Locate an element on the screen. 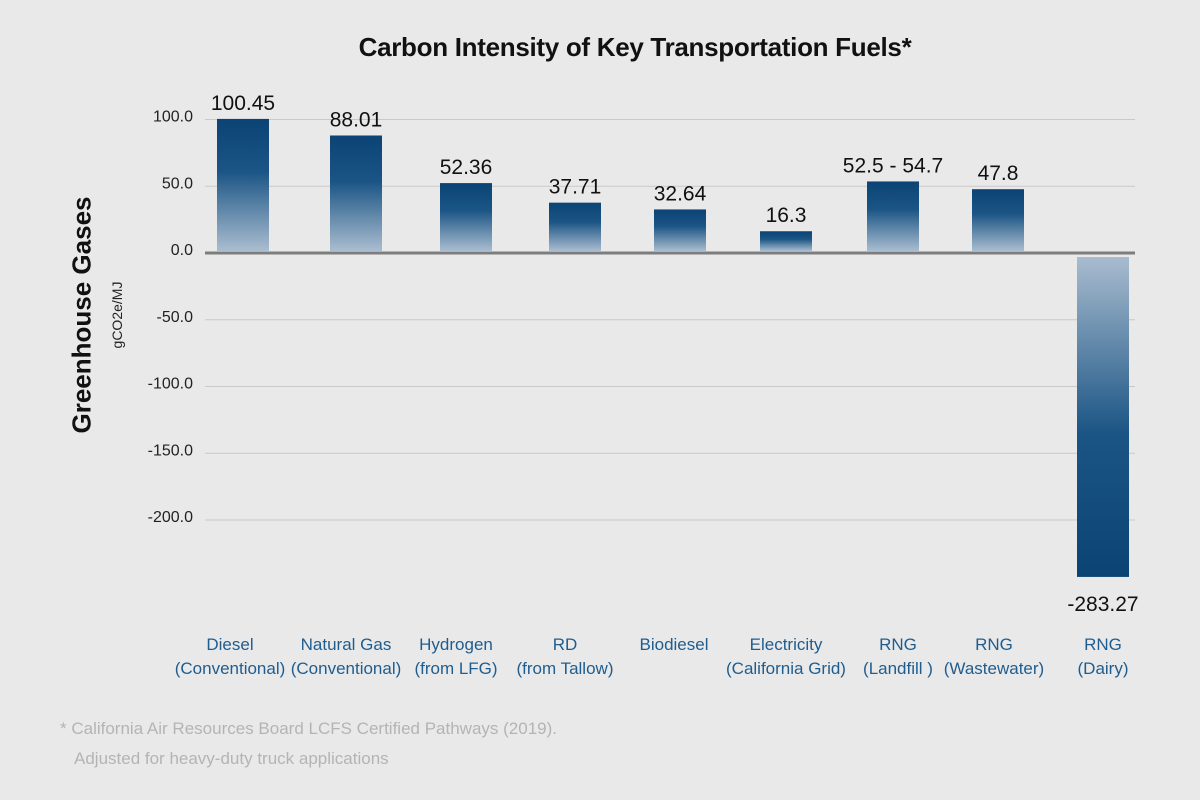 The width and height of the screenshot is (1200, 800). y-tick-label: 0.0 is located at coordinates (182, 250).